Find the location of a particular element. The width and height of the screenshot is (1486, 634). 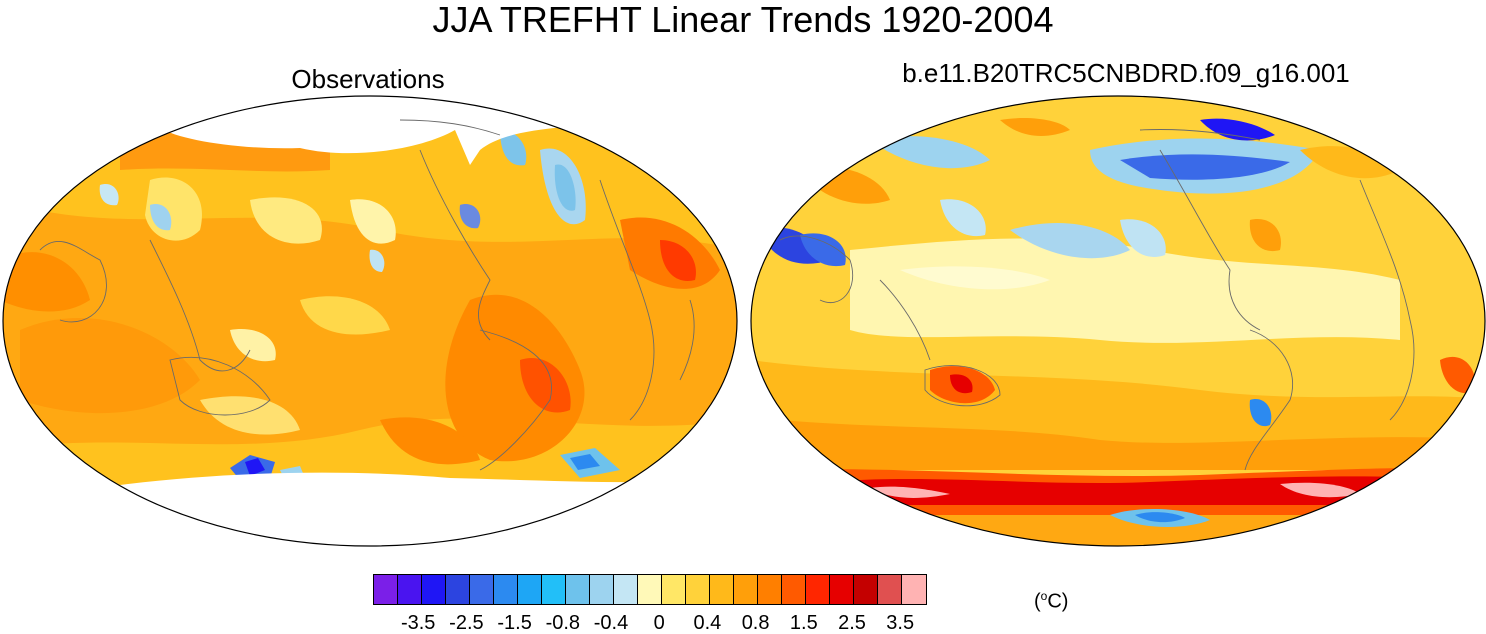

panel-title-model: b.e11.B20TRC5CNBDRD.f09_g16.001 is located at coordinates (1126, 73).